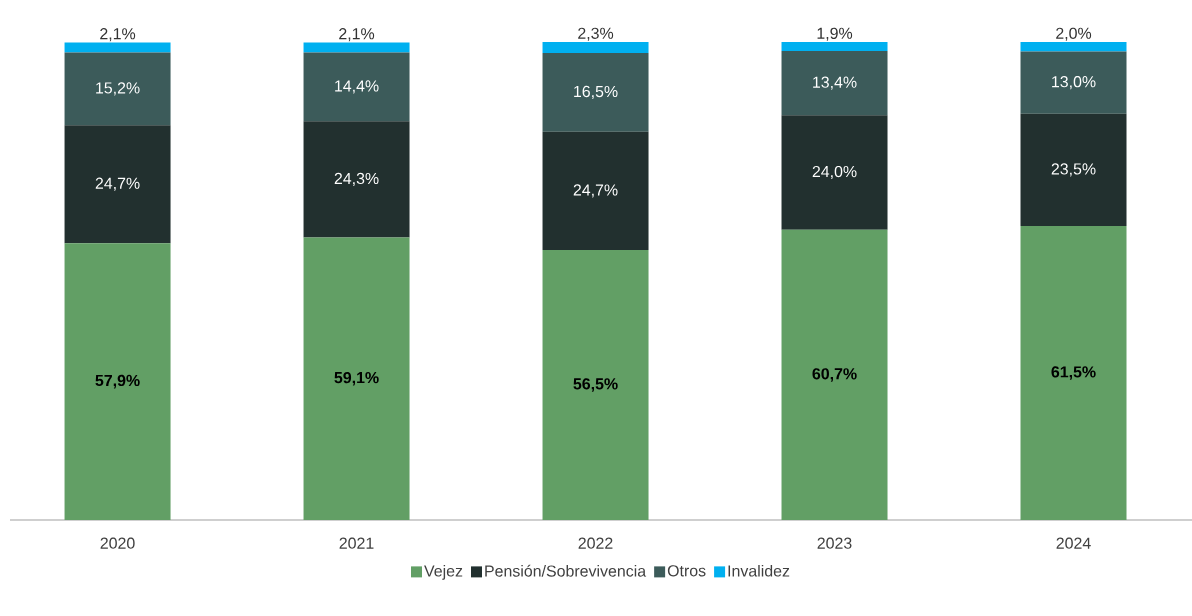  What do you see at coordinates (595, 543) in the screenshot?
I see `x-tick-label: 2022` at bounding box center [595, 543].